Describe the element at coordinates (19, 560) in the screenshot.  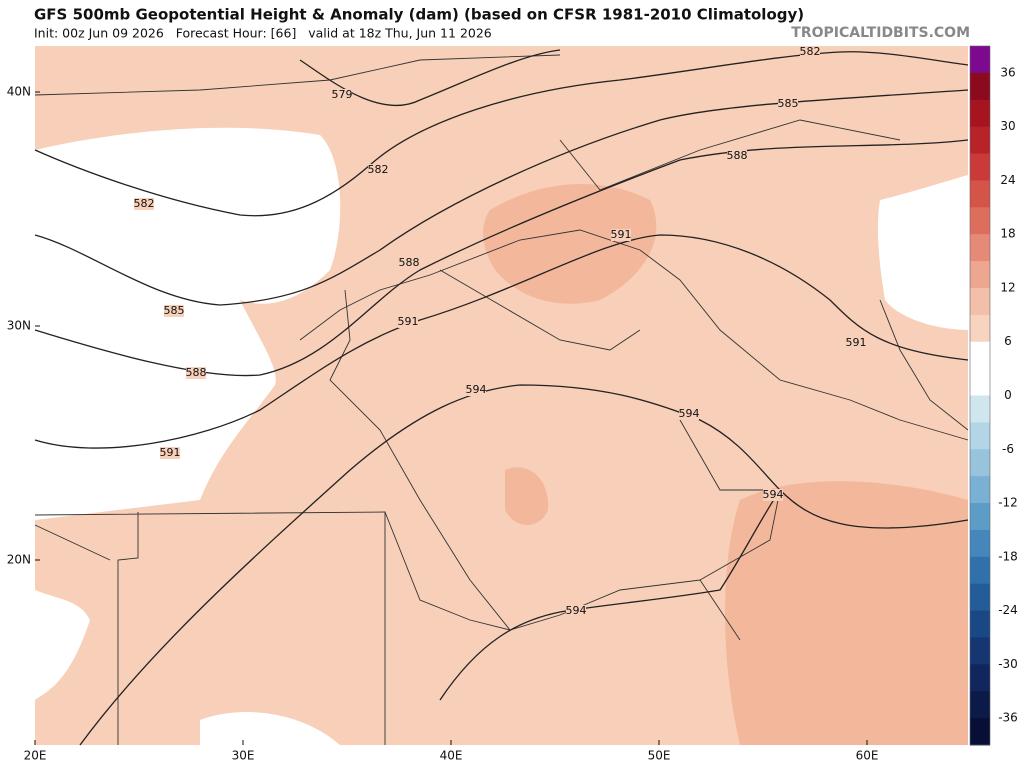
I see `lat-label: 20N` at that location.